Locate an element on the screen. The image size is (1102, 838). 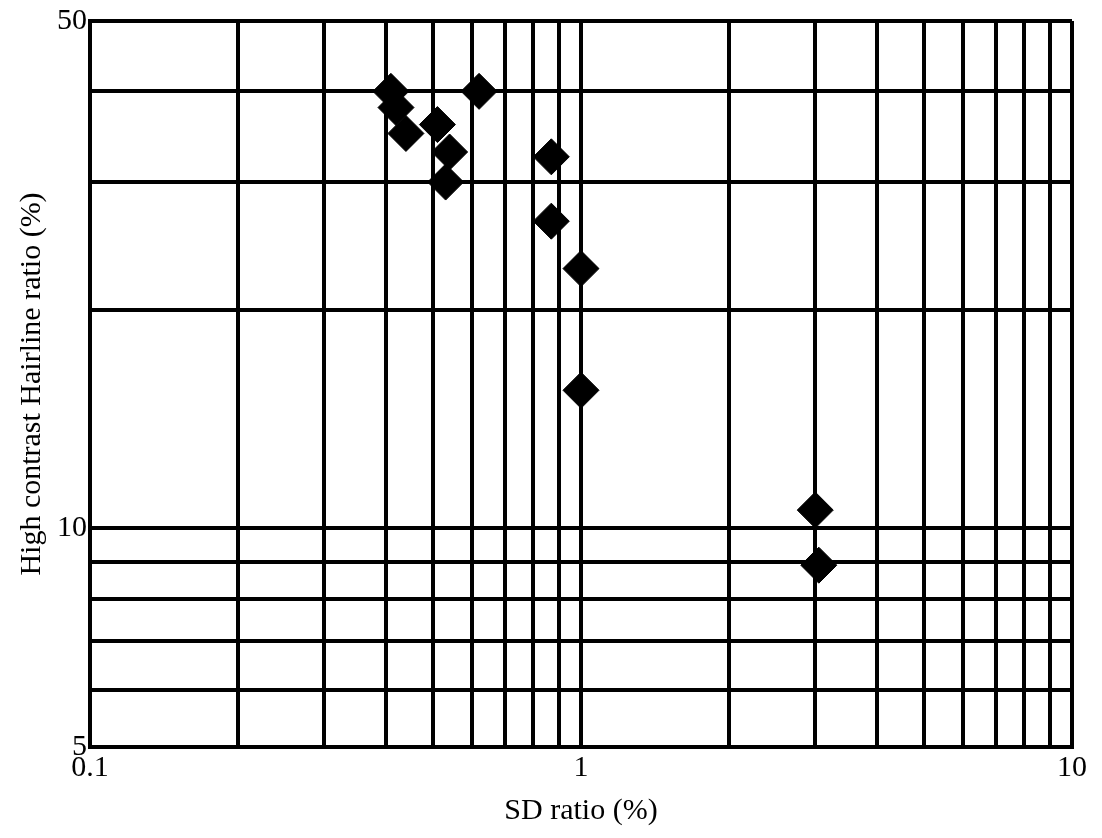
x-tick-label: 1 is located at coordinates (581, 765).